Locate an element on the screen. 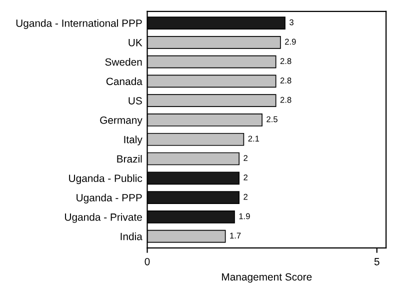 This screenshot has width=398, height=285. y-tick-label: Sweden is located at coordinates (123, 62).